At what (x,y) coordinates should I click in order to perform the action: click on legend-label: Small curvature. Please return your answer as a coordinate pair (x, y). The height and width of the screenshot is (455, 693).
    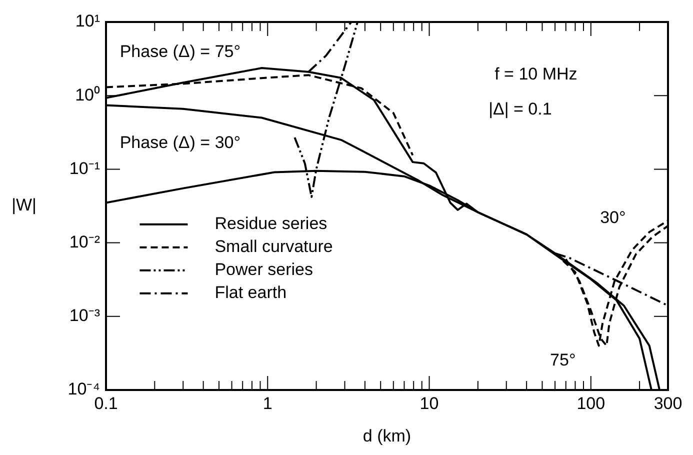
    Looking at the image, I should click on (273, 246).